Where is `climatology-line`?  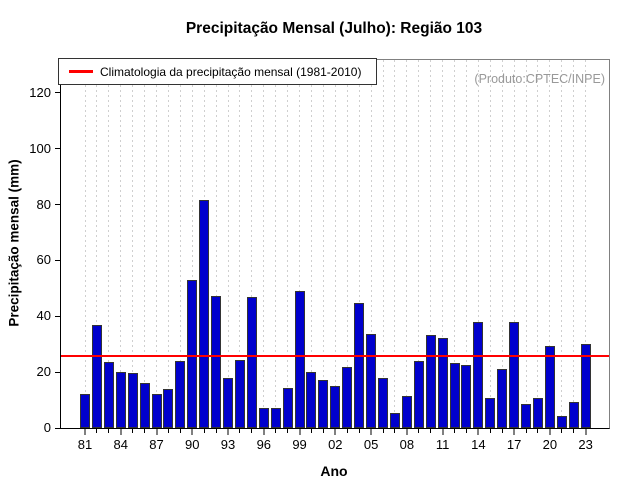 climatology-line is located at coordinates (335, 355).